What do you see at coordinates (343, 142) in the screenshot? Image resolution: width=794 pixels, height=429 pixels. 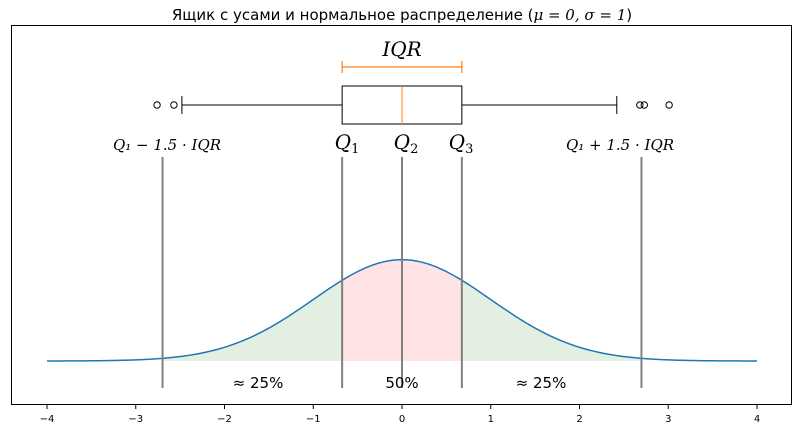 I see `q1-letter: Q` at bounding box center [343, 142].